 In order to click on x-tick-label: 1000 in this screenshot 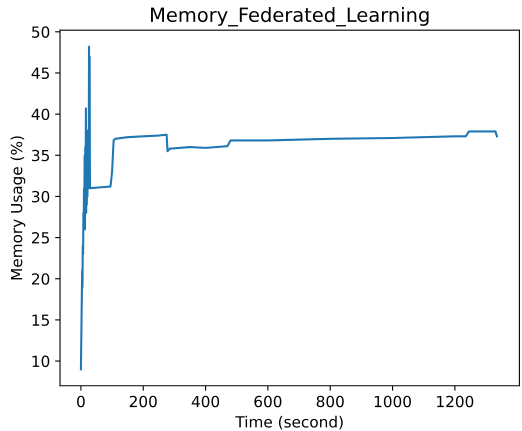, I will do `click(392, 402)`.